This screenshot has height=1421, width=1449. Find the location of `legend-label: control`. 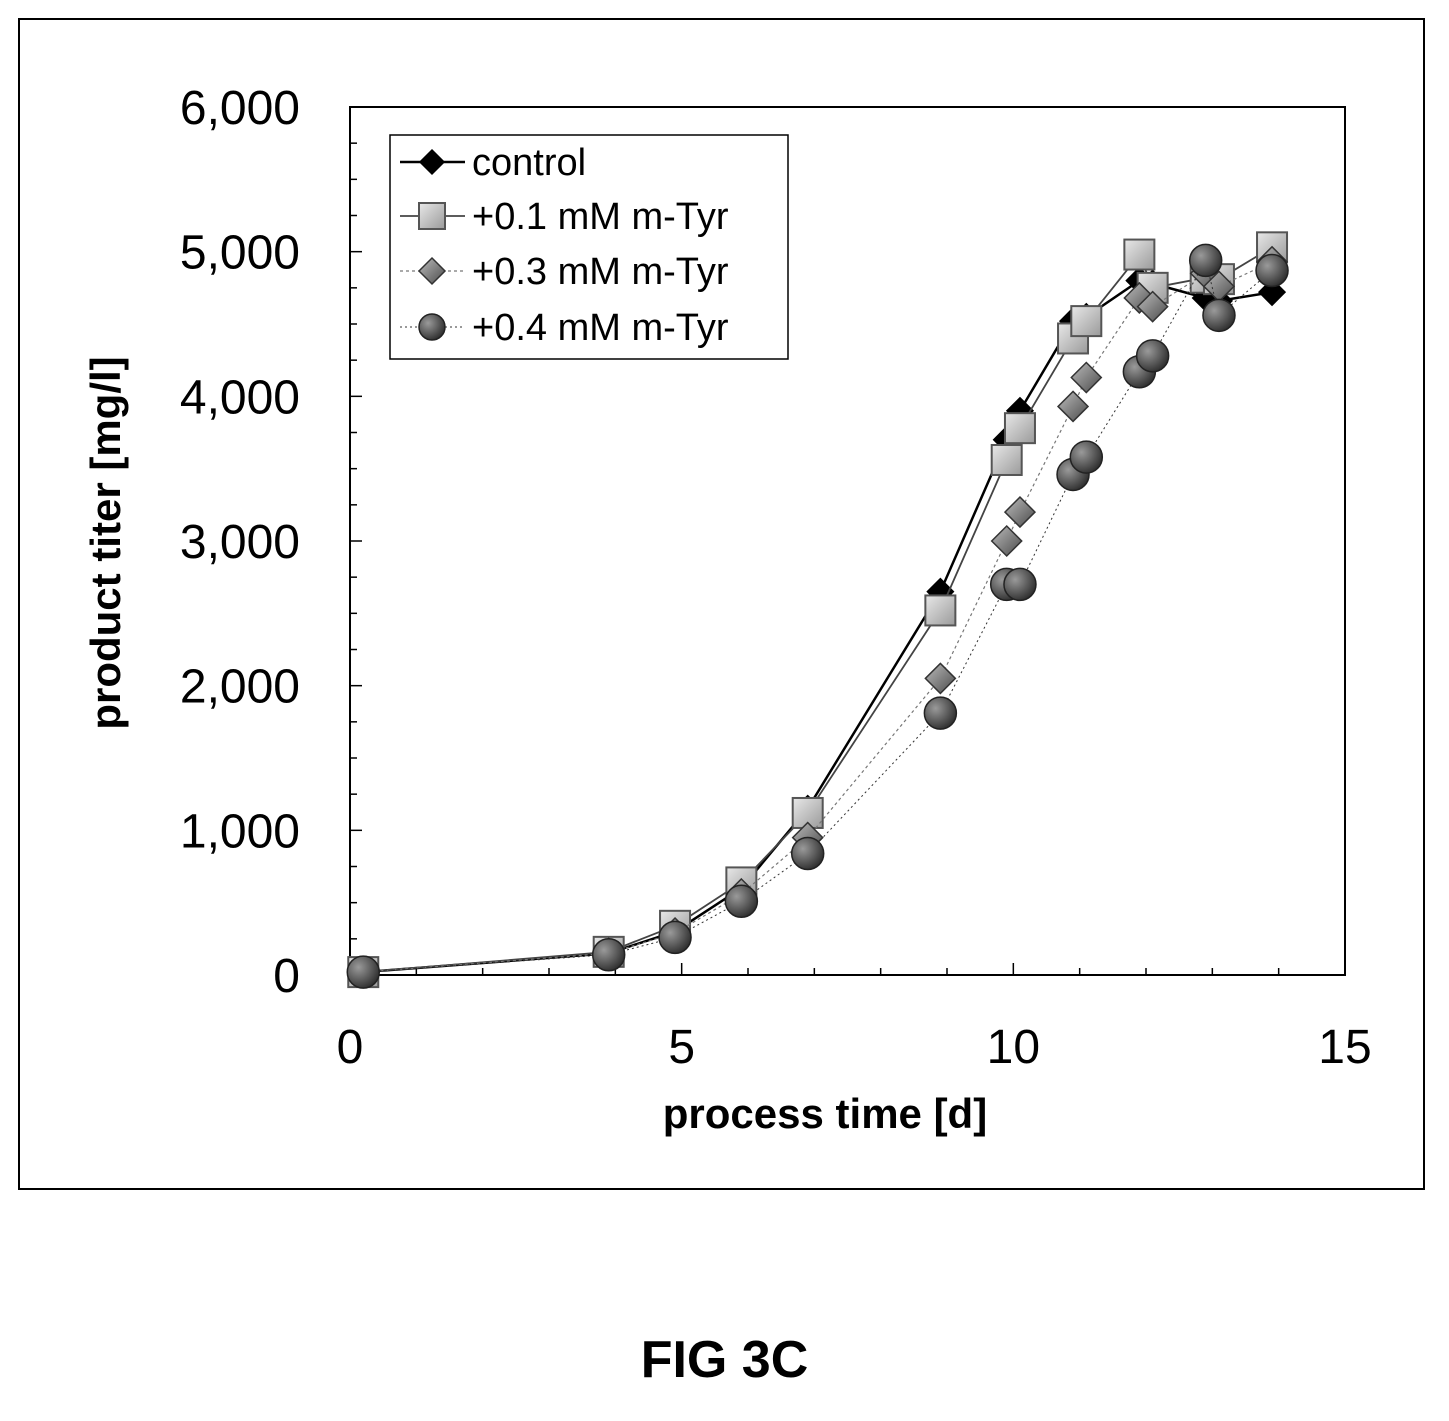

legend-label: control is located at coordinates (529, 163).